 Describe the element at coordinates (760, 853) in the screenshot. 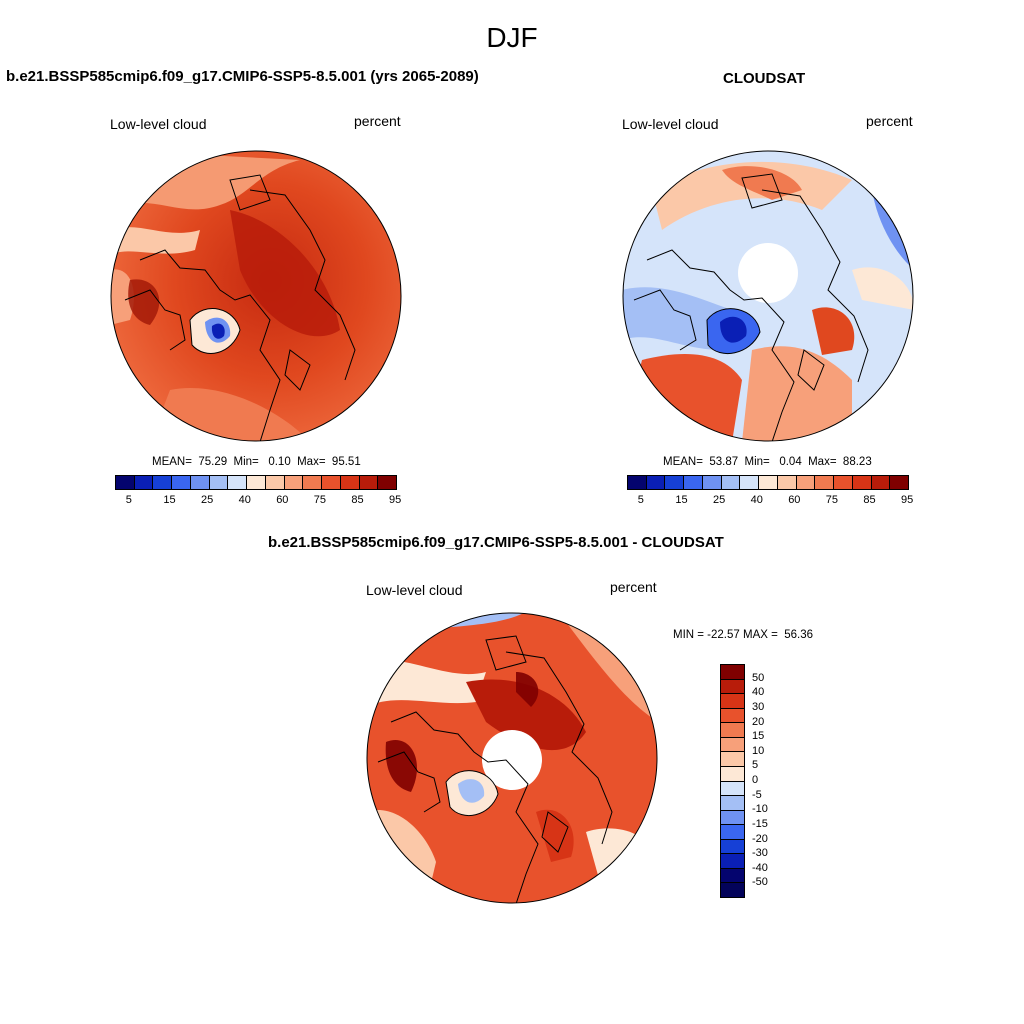

I see `colorbar-tick-label: -30` at that location.